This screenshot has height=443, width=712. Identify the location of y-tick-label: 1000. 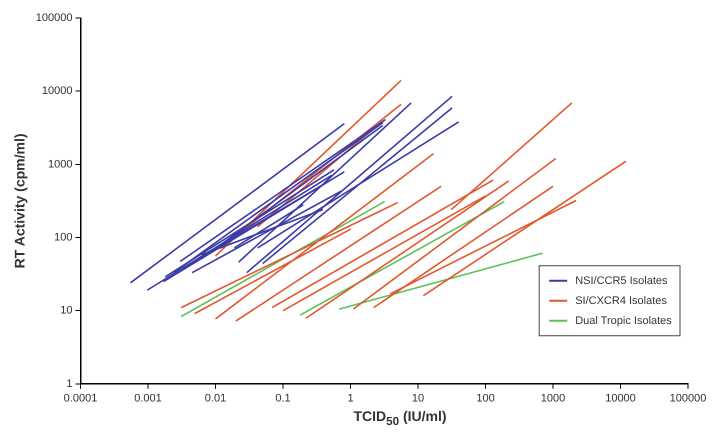
(60, 164).